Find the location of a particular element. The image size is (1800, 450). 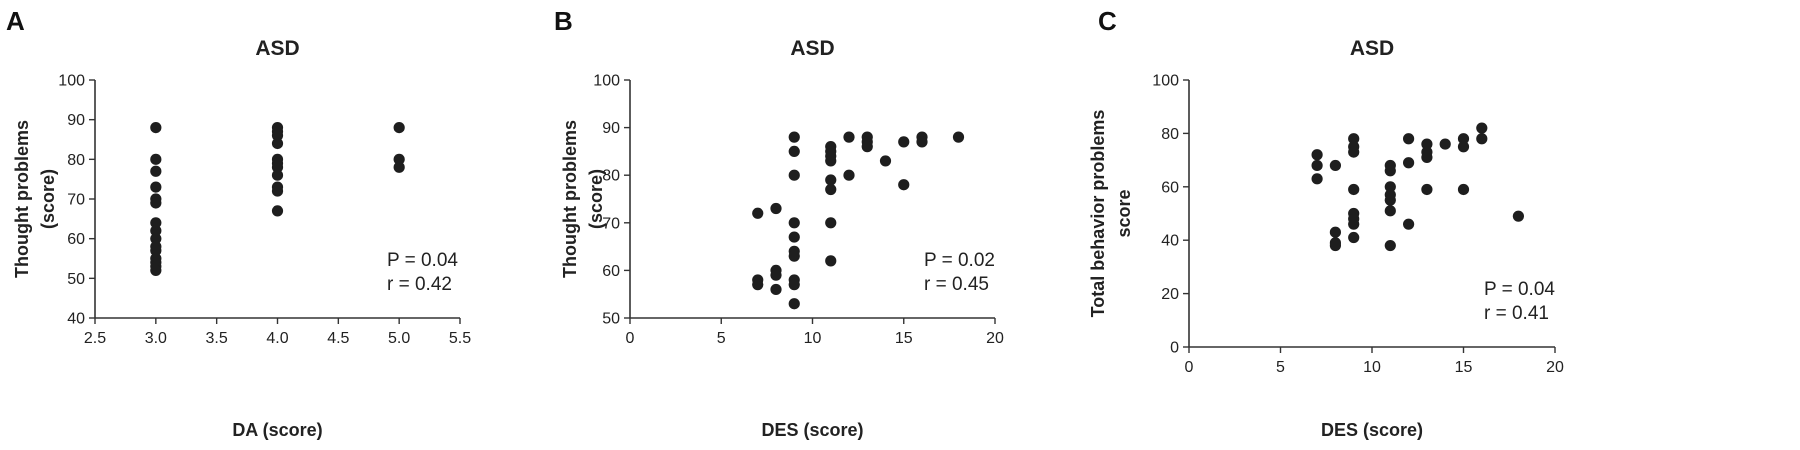

x-tick-label: 5.5 is located at coordinates (460, 338).